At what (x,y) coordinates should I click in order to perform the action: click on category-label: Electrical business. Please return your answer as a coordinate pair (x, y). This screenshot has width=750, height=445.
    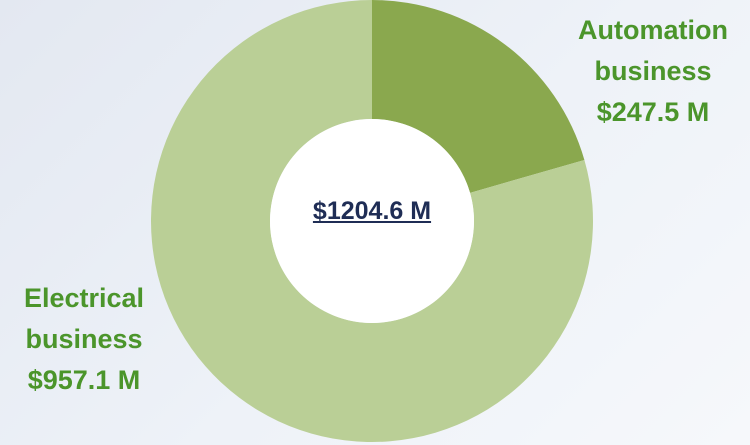
    Looking at the image, I should click on (84, 318).